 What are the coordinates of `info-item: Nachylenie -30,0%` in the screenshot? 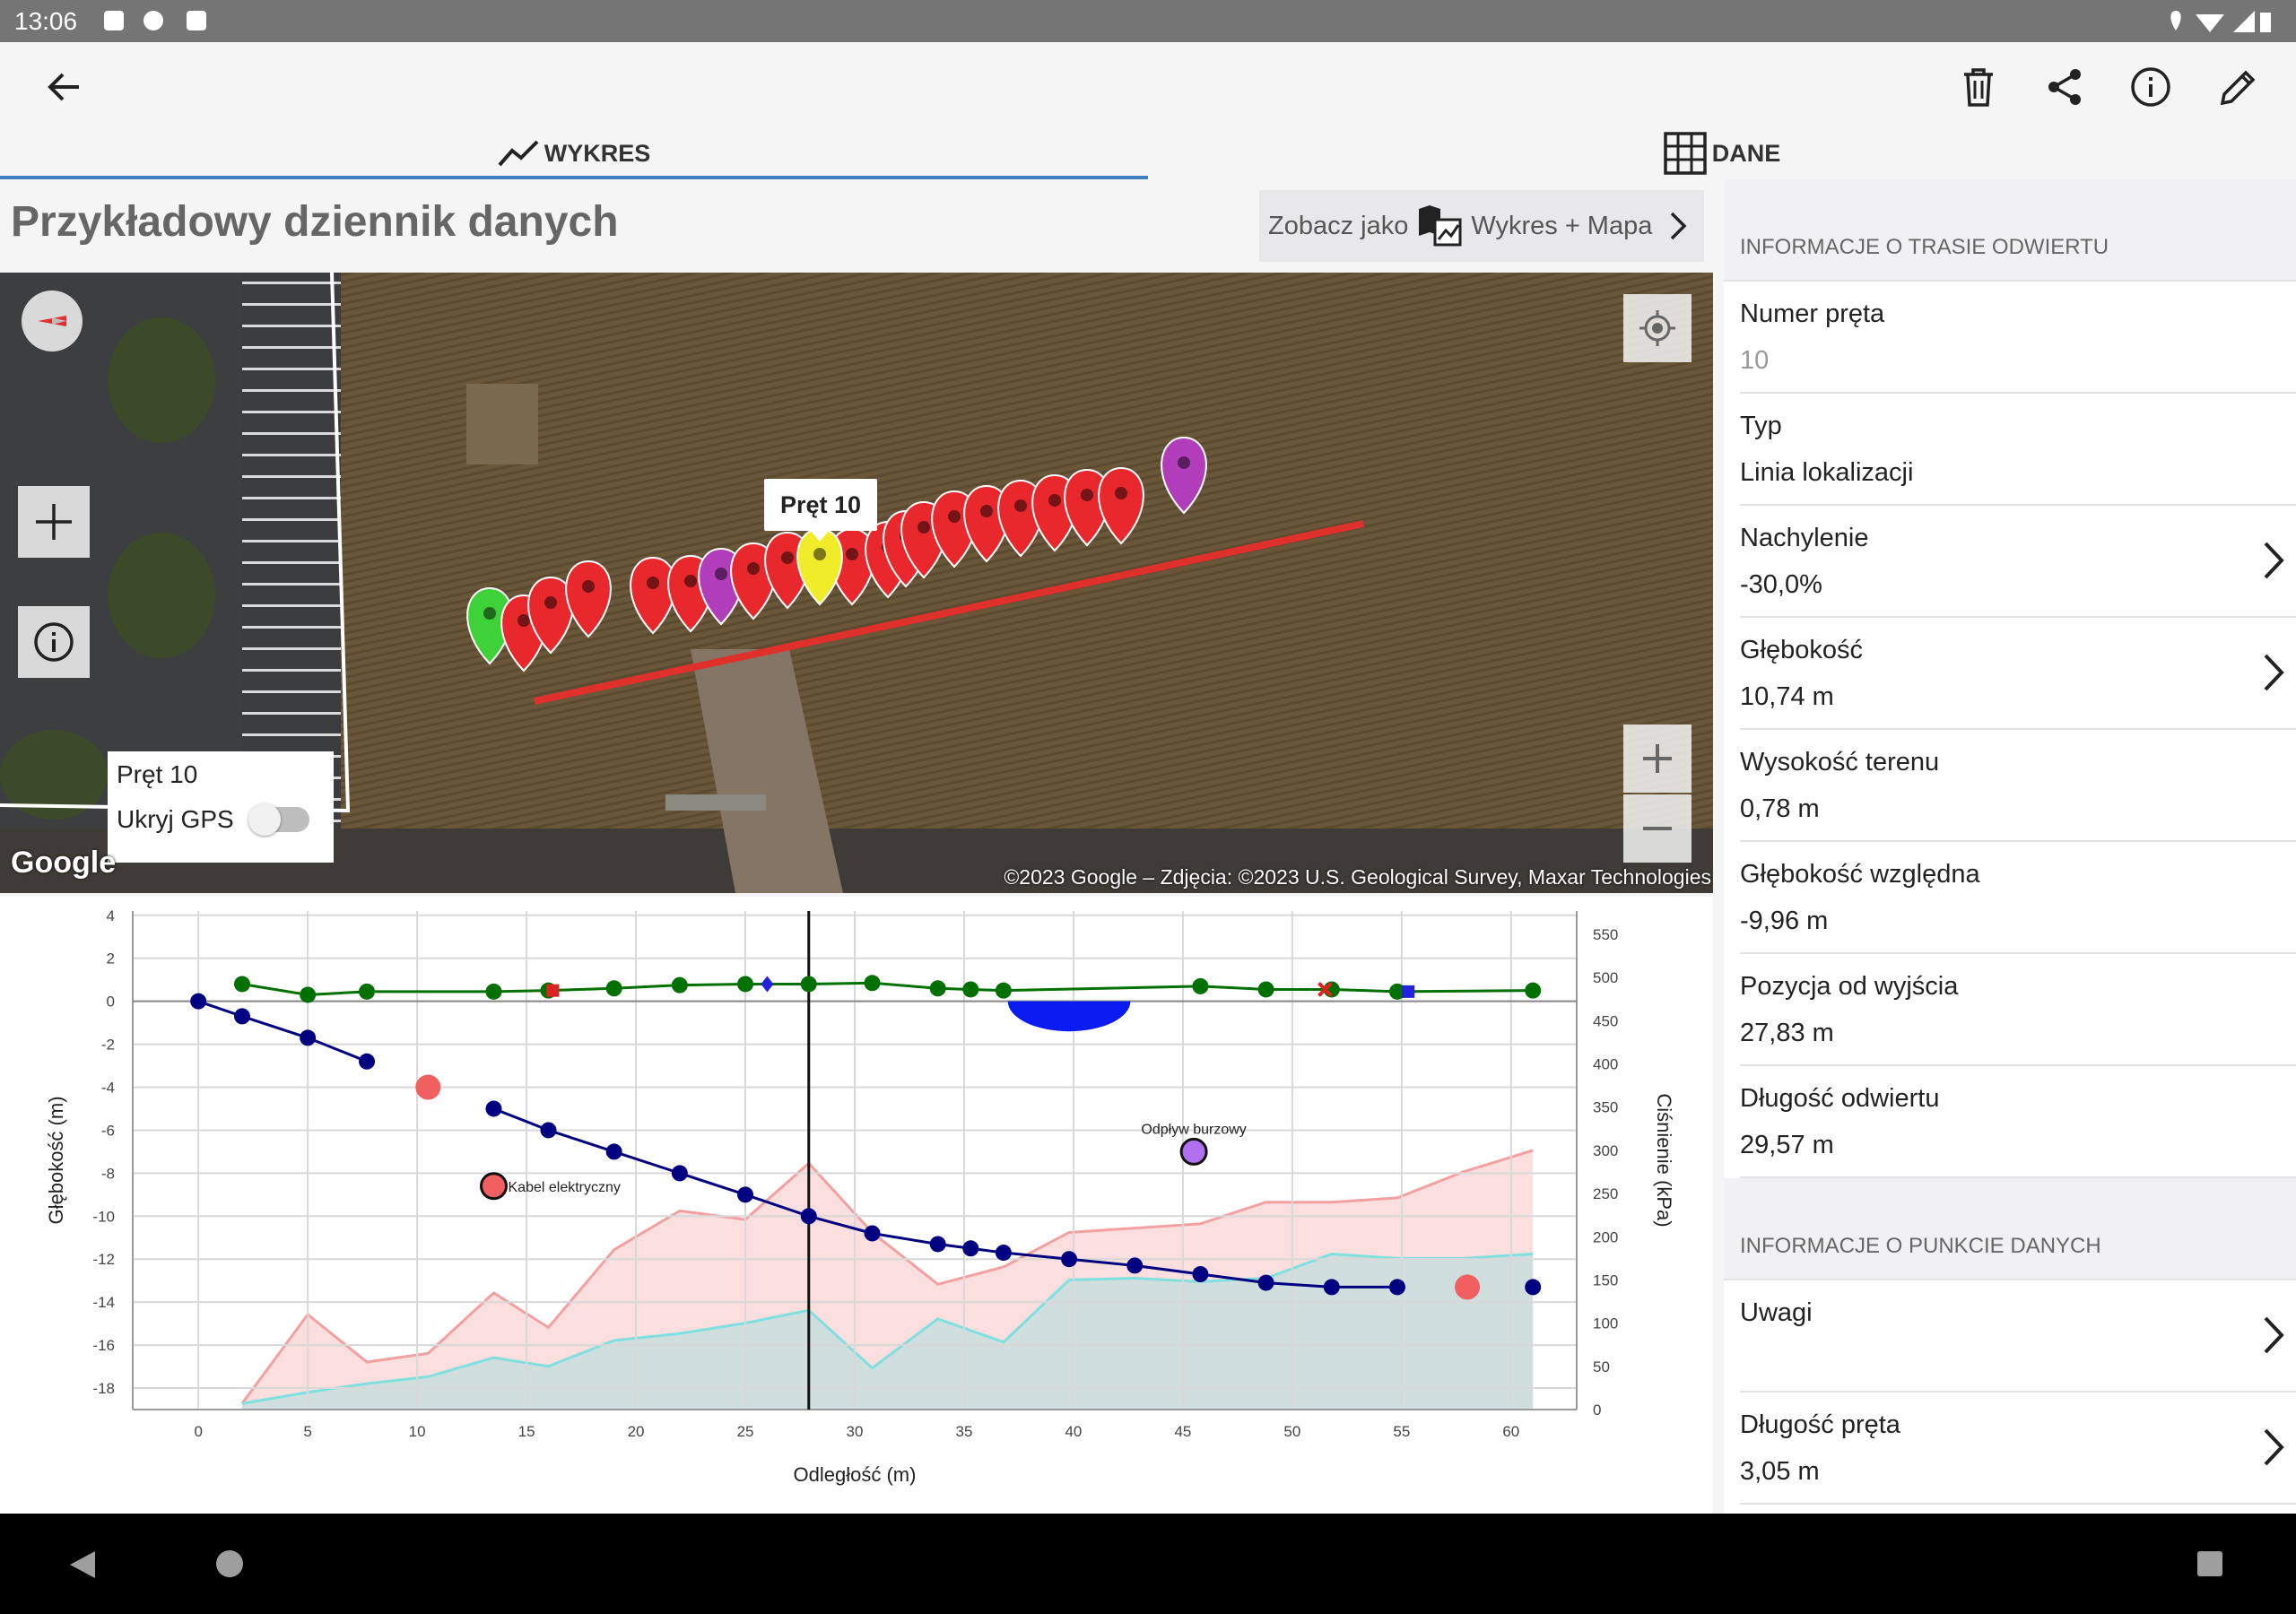 It's located at (2018, 562).